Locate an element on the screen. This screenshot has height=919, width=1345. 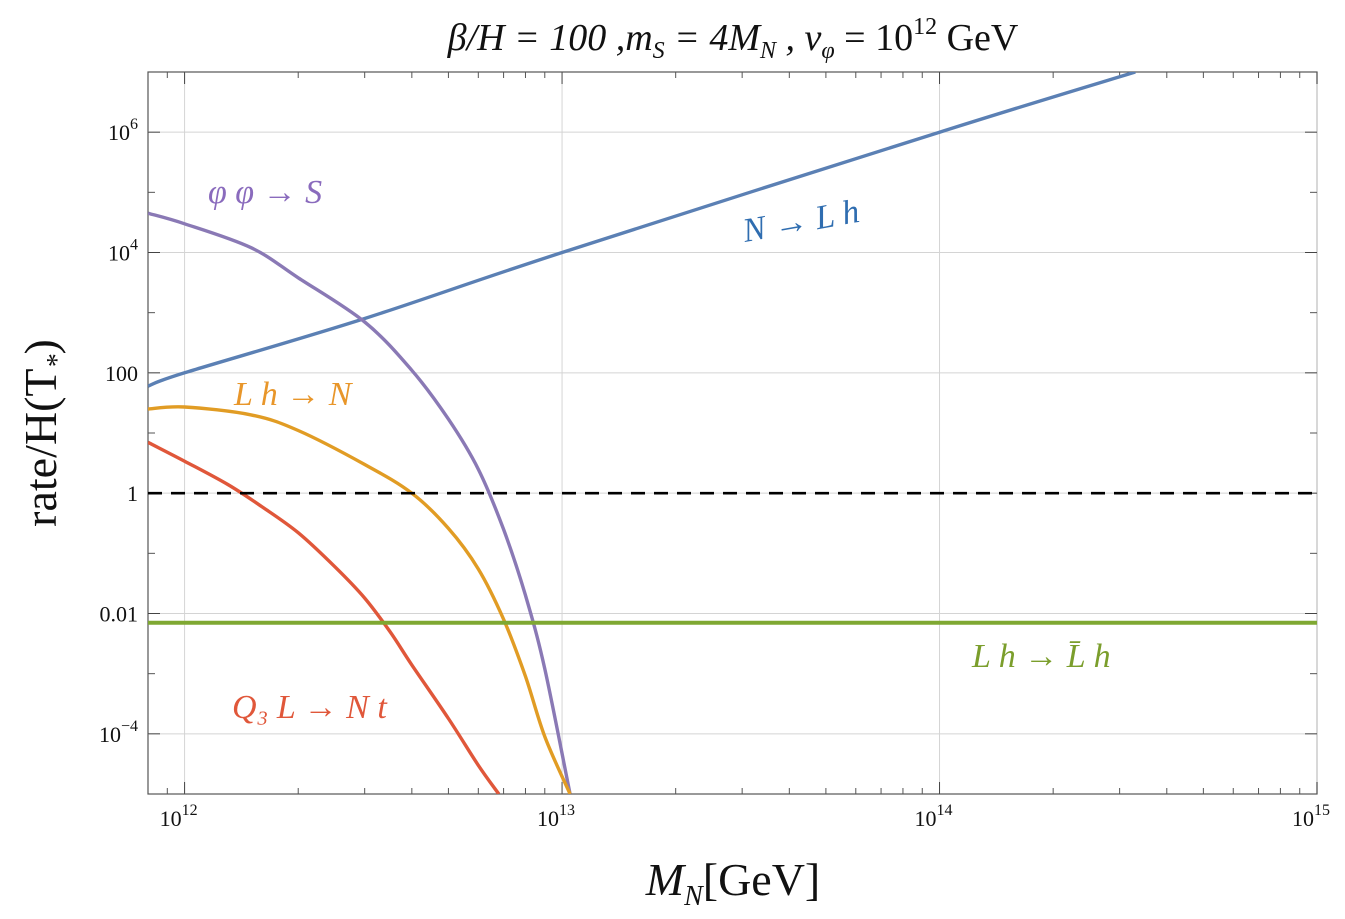
x-axis-label-main: M is located at coordinates (666, 879).